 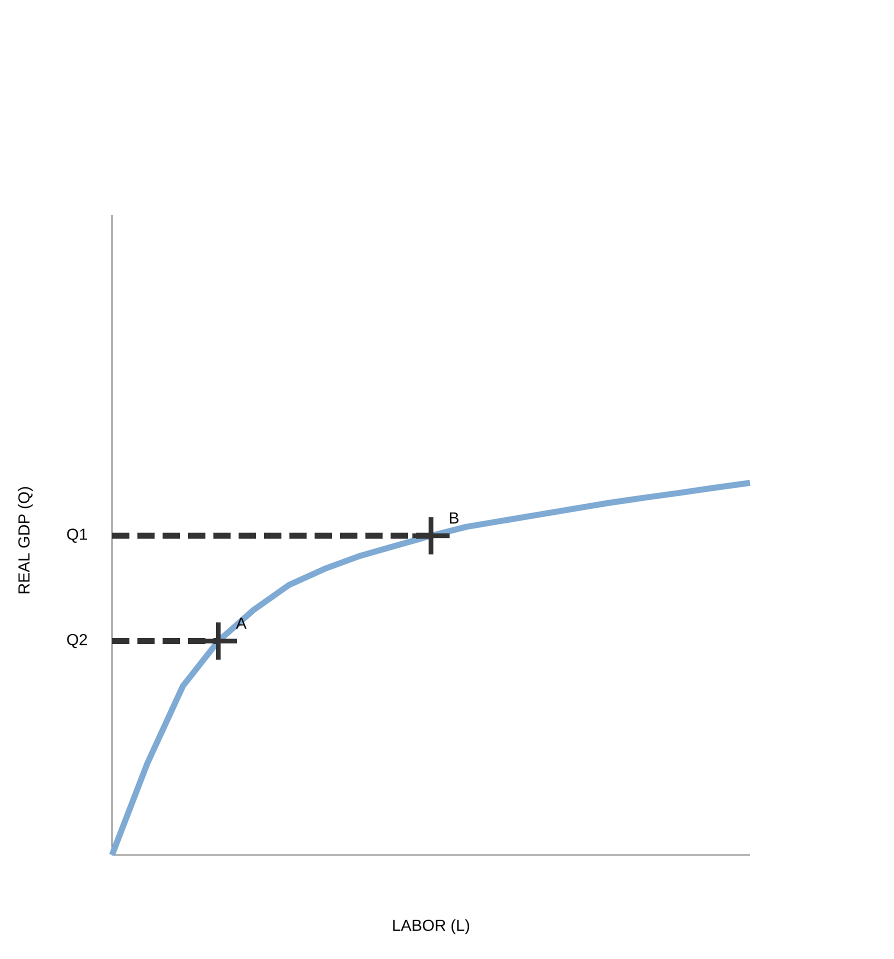 What do you see at coordinates (431, 926) in the screenshot?
I see `x-axis-title: LABOR (L)` at bounding box center [431, 926].